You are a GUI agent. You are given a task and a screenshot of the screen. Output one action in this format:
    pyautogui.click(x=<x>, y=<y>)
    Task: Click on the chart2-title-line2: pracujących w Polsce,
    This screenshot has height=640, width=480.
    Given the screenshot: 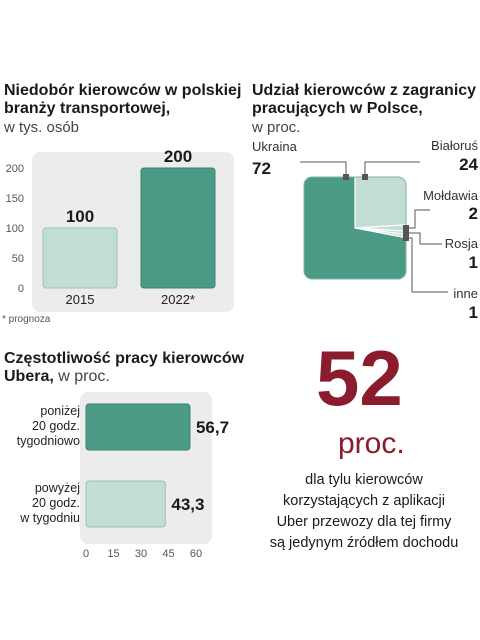 What is the action you would take?
    pyautogui.click(x=337, y=108)
    